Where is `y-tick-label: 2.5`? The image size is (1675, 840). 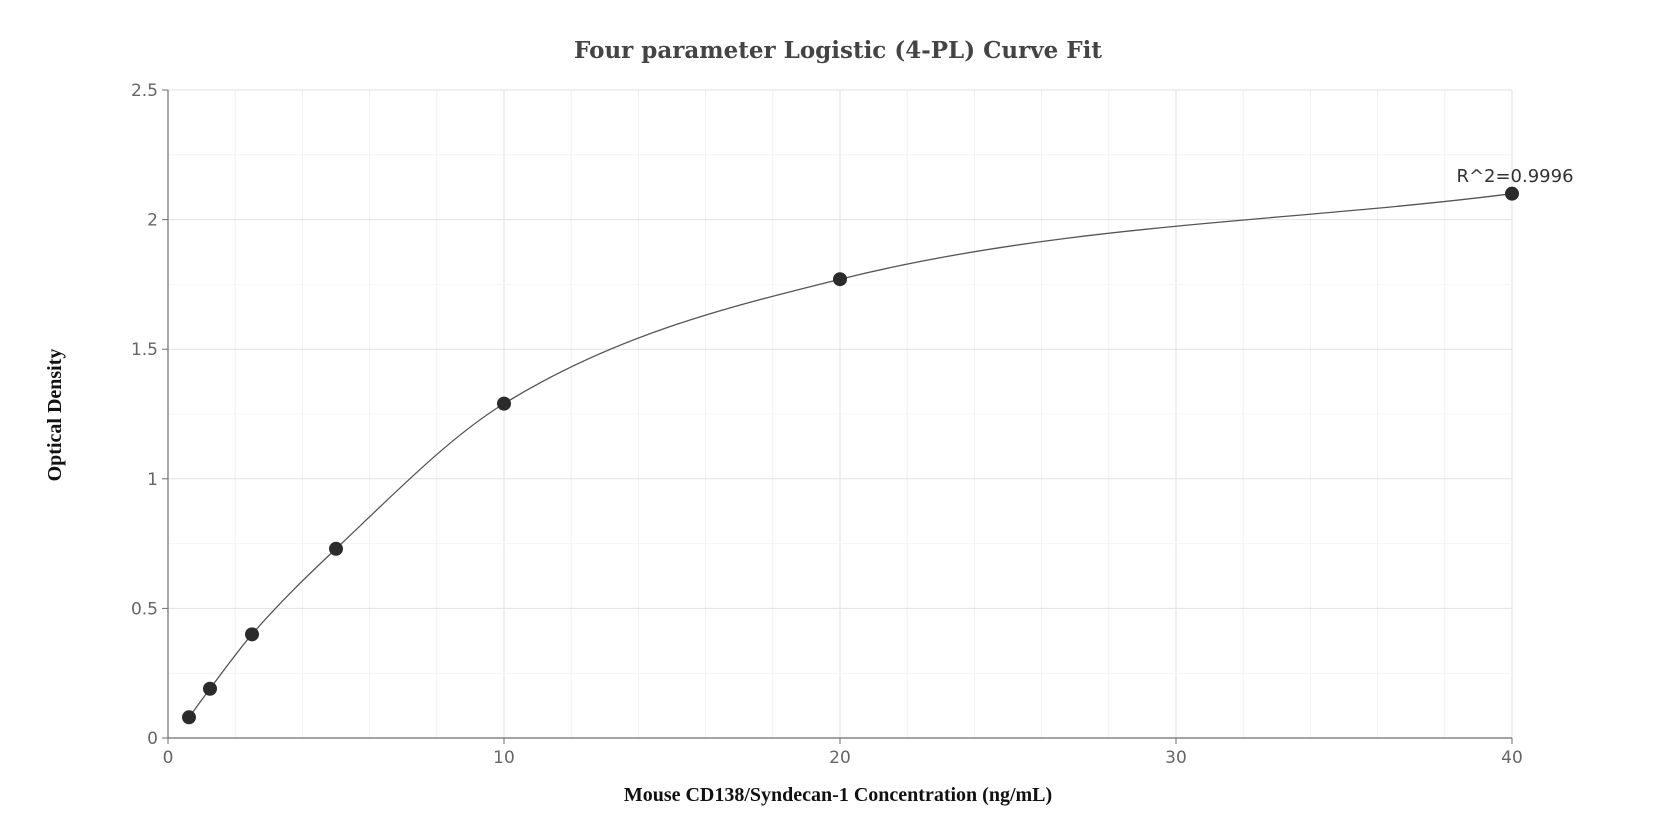
y-tick-label: 2.5 is located at coordinates (144, 91).